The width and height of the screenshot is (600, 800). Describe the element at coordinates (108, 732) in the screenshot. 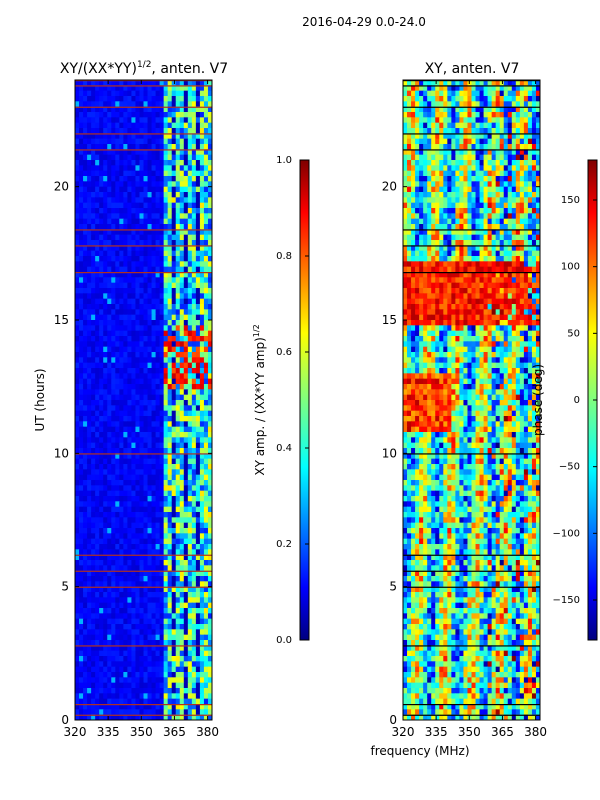

I see `amplitude-x-tick-label: 335` at that location.